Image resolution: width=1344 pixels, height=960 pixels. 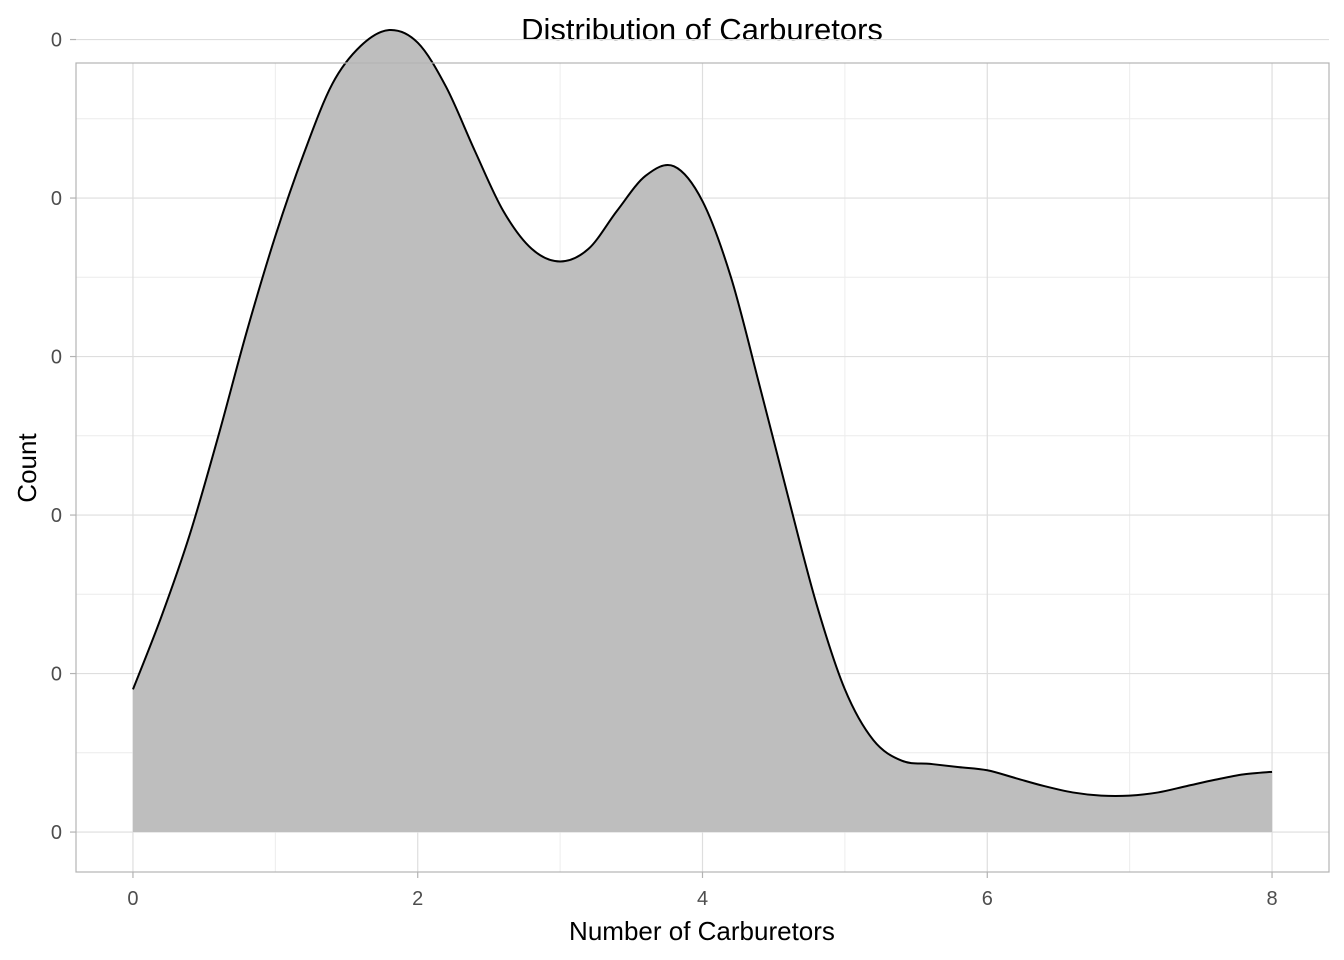 What do you see at coordinates (27, 468) in the screenshot?
I see `y-axis-title: Count` at bounding box center [27, 468].